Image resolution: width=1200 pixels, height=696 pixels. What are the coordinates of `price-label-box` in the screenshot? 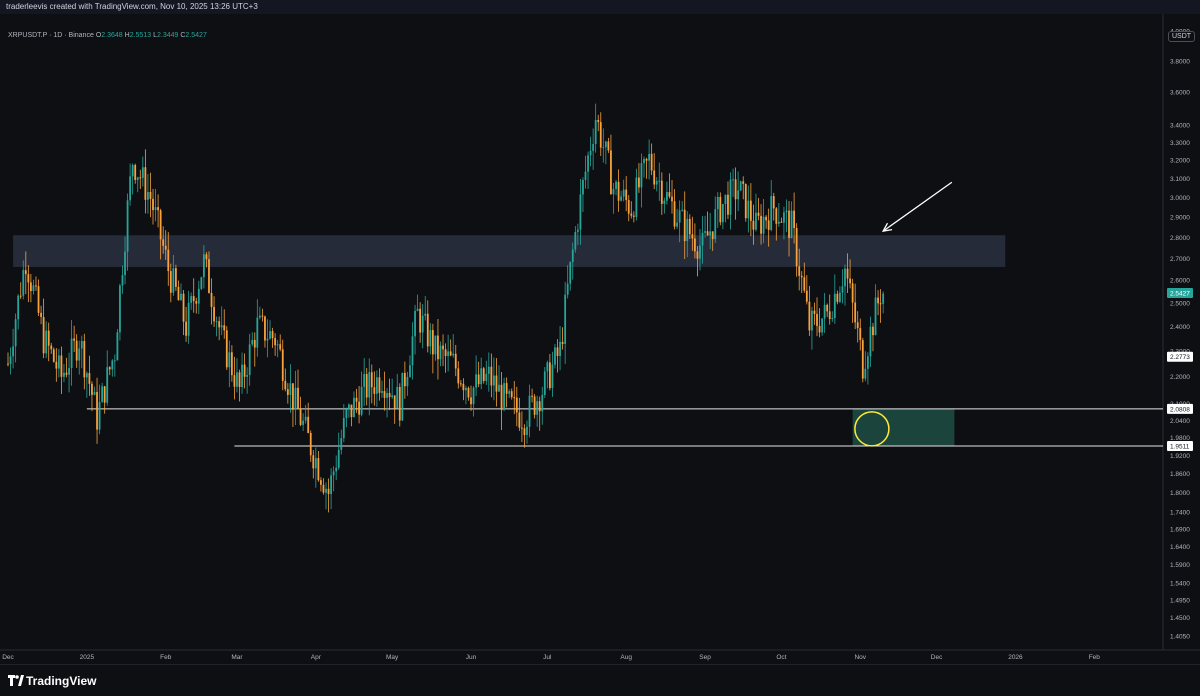 It's located at (1180, 293).